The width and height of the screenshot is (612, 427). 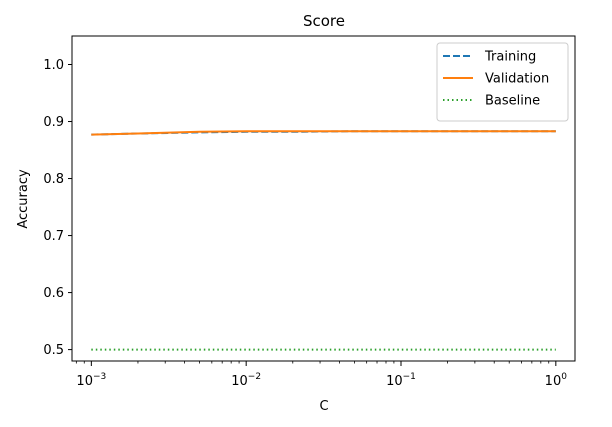 What do you see at coordinates (323, 406) in the screenshot?
I see `x-axis-label: C` at bounding box center [323, 406].